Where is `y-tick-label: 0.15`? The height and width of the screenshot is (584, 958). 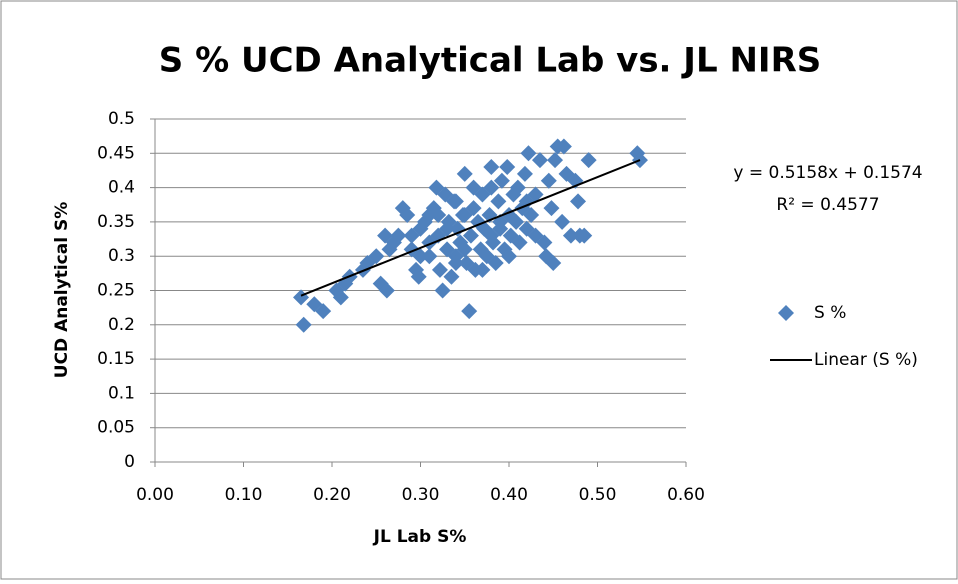 y-tick-label: 0.15 is located at coordinates (116, 359).